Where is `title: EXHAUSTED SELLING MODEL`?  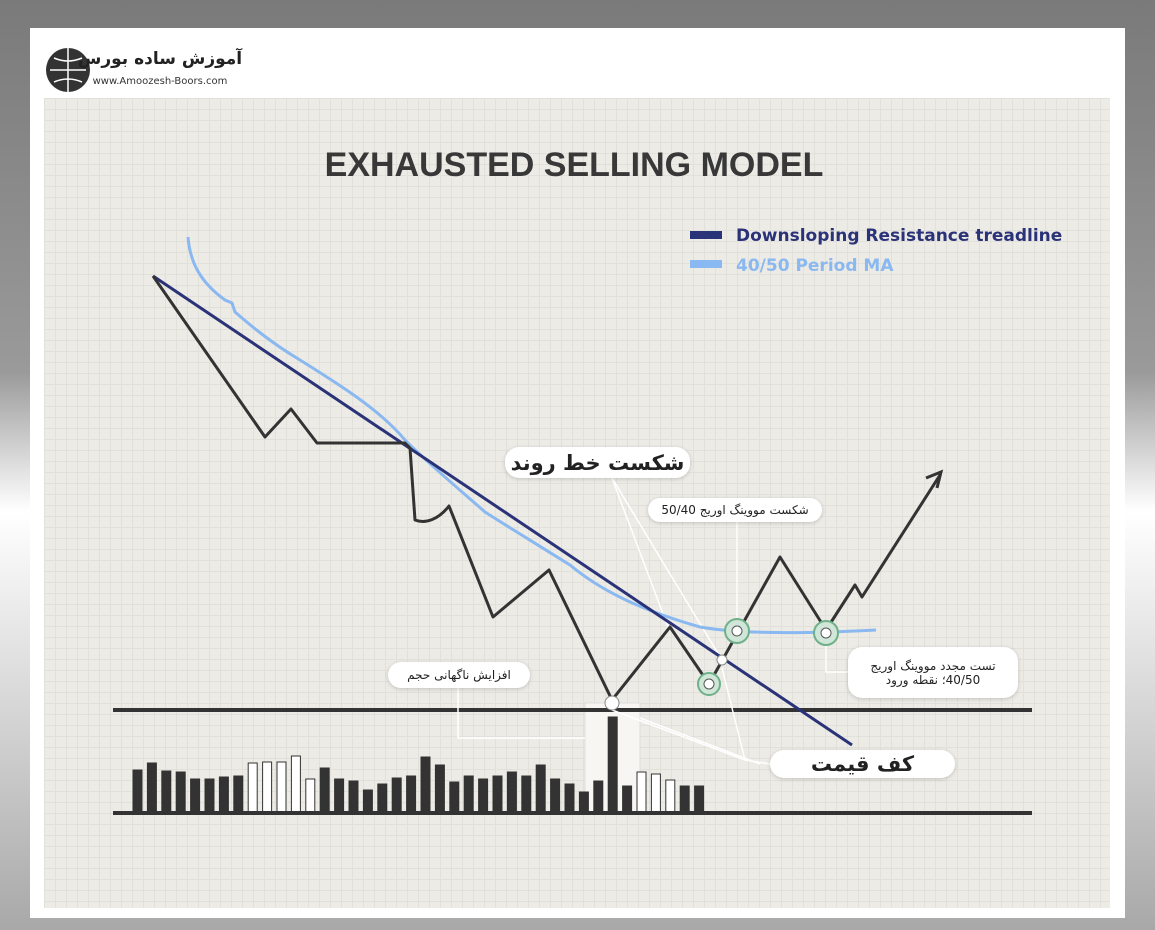 title: EXHAUSTED SELLING MODEL is located at coordinates (574, 165).